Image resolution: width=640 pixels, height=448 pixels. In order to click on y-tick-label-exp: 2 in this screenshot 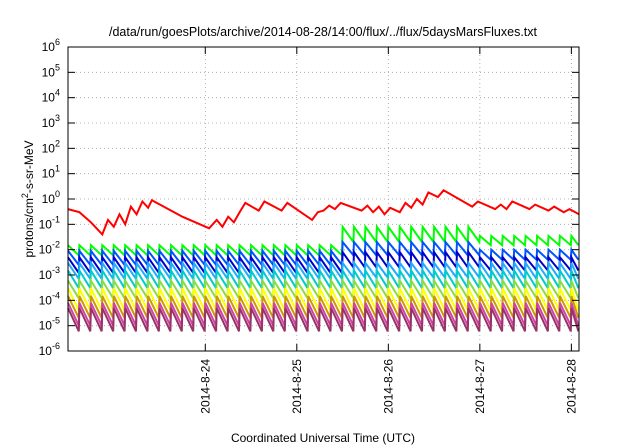, I will do `click(57, 143)`.